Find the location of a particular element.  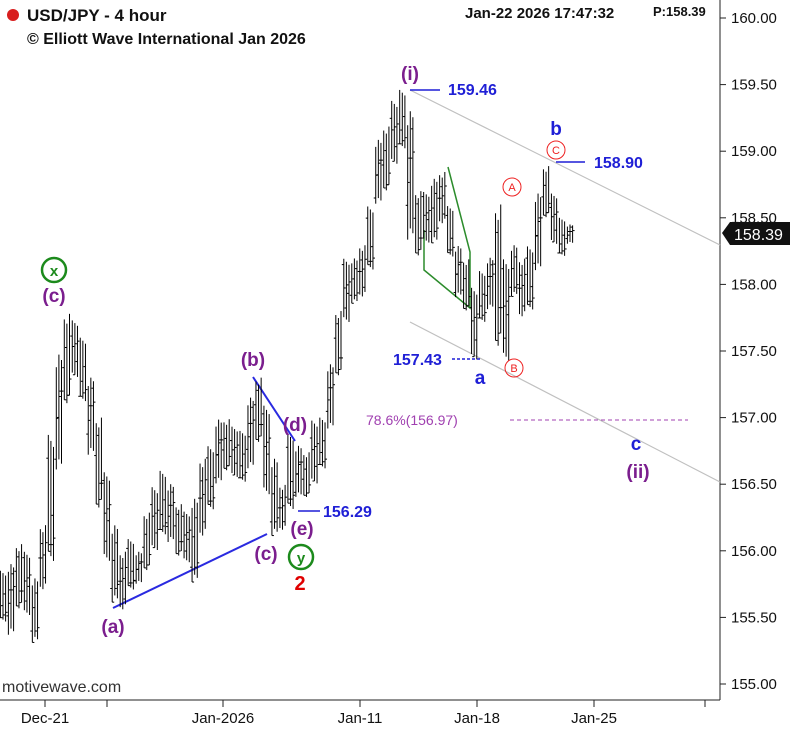

wave-A-circle is located at coordinates (512, 187).